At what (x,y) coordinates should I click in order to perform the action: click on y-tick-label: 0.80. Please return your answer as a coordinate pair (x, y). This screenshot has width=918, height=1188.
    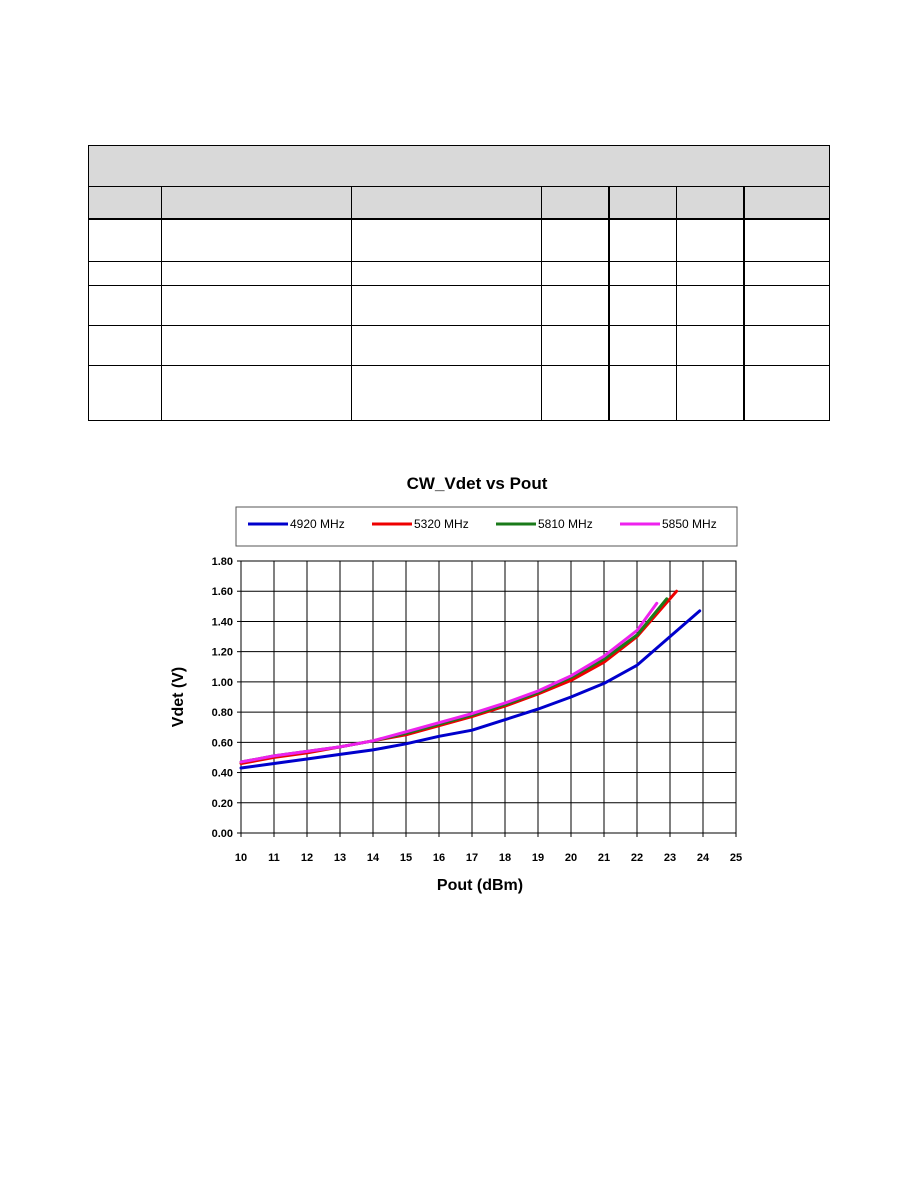
    Looking at the image, I should click on (222, 713).